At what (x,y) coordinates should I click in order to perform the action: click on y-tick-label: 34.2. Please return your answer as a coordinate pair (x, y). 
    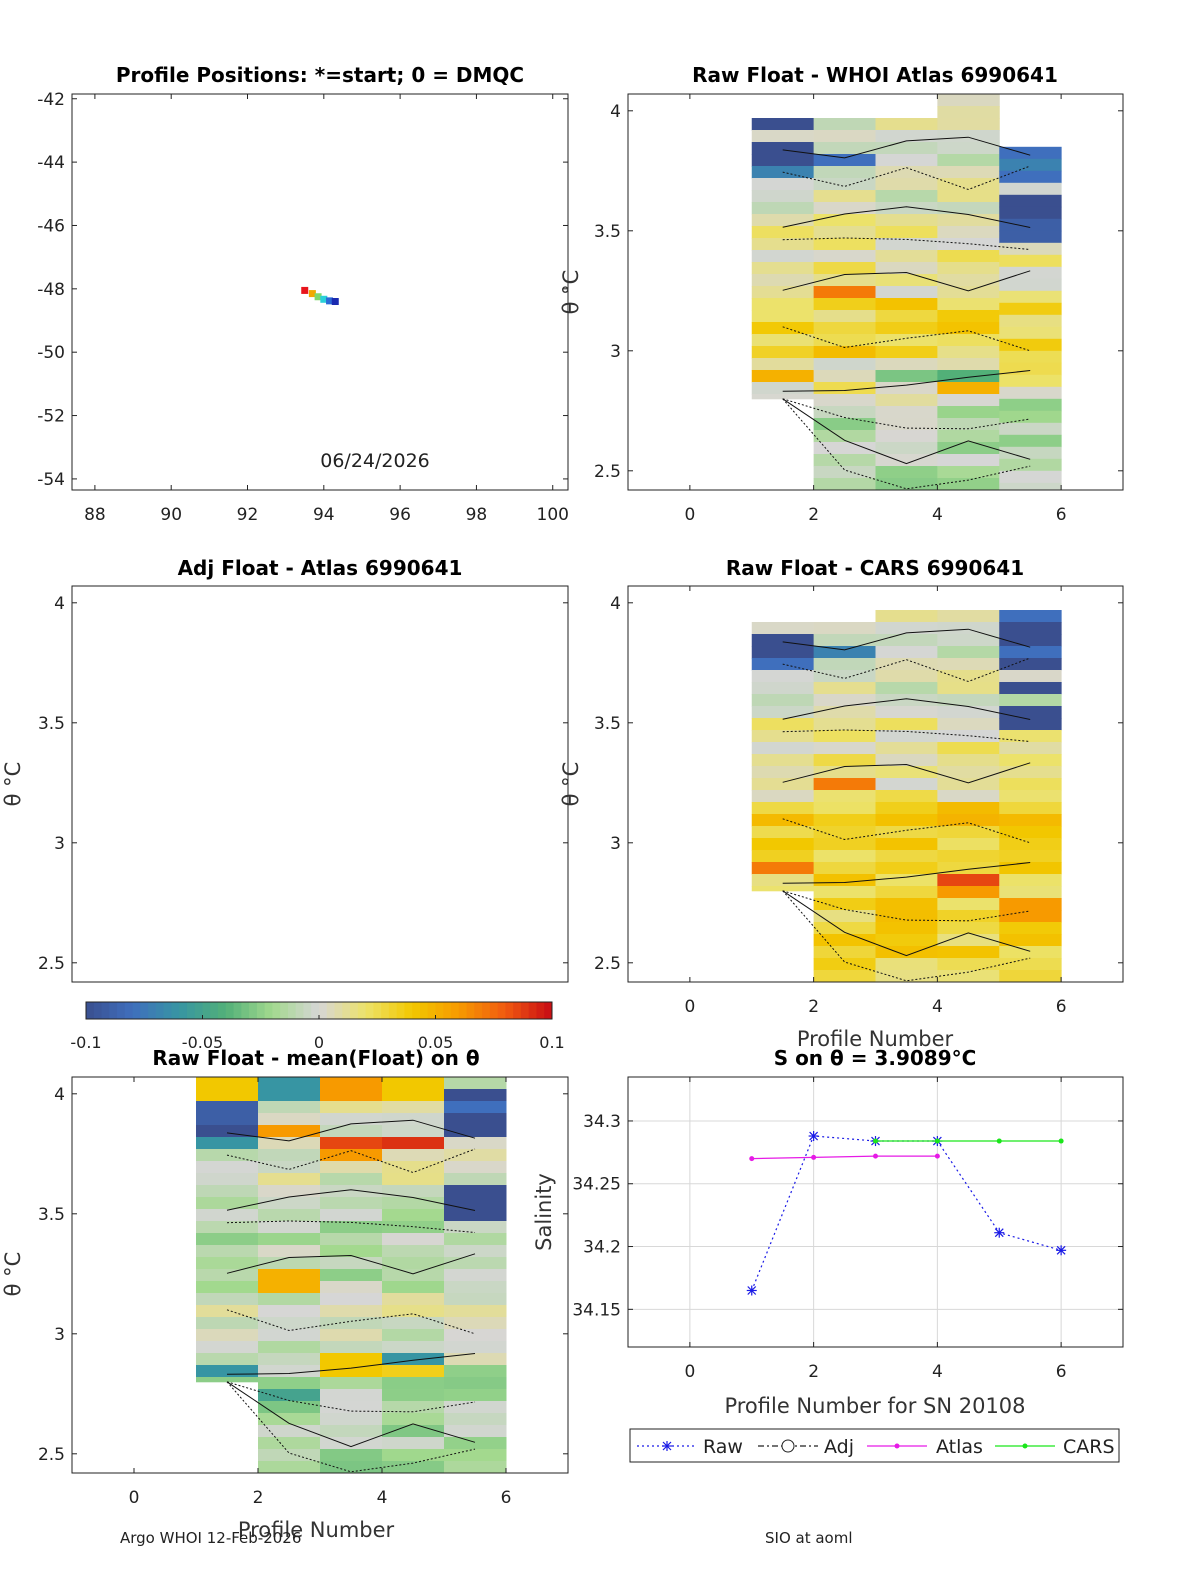
    Looking at the image, I should click on (602, 1248).